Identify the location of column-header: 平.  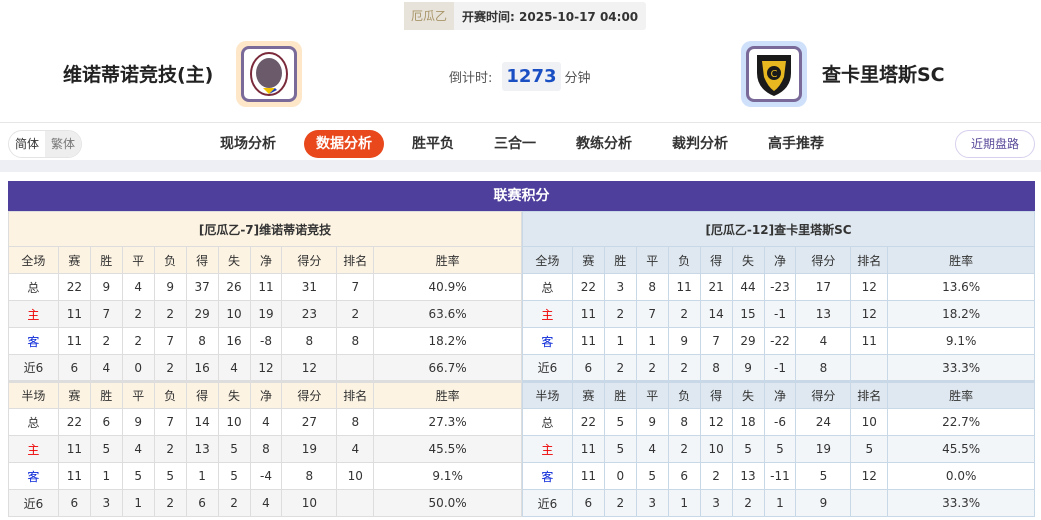
(138, 260).